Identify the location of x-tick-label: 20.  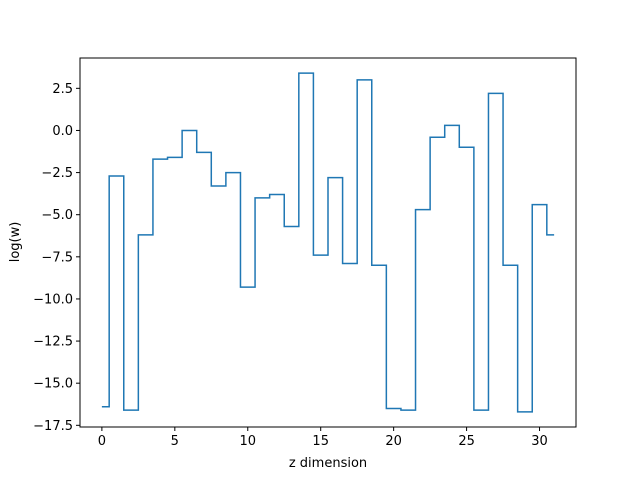
(393, 441).